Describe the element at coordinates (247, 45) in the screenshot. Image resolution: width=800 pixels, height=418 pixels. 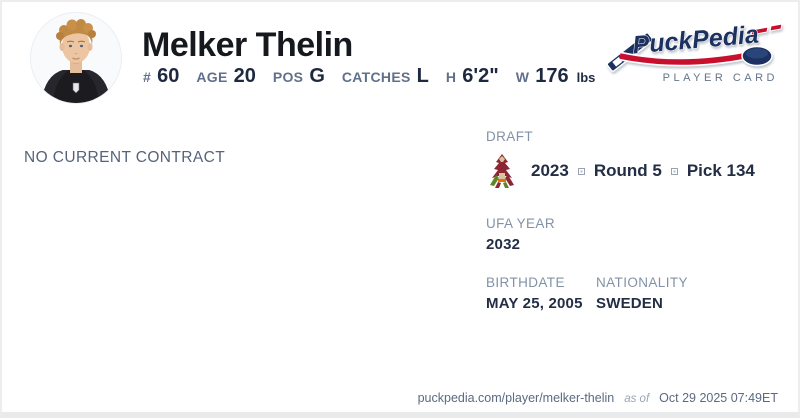
I see `page-title: Melker Thelin` at that location.